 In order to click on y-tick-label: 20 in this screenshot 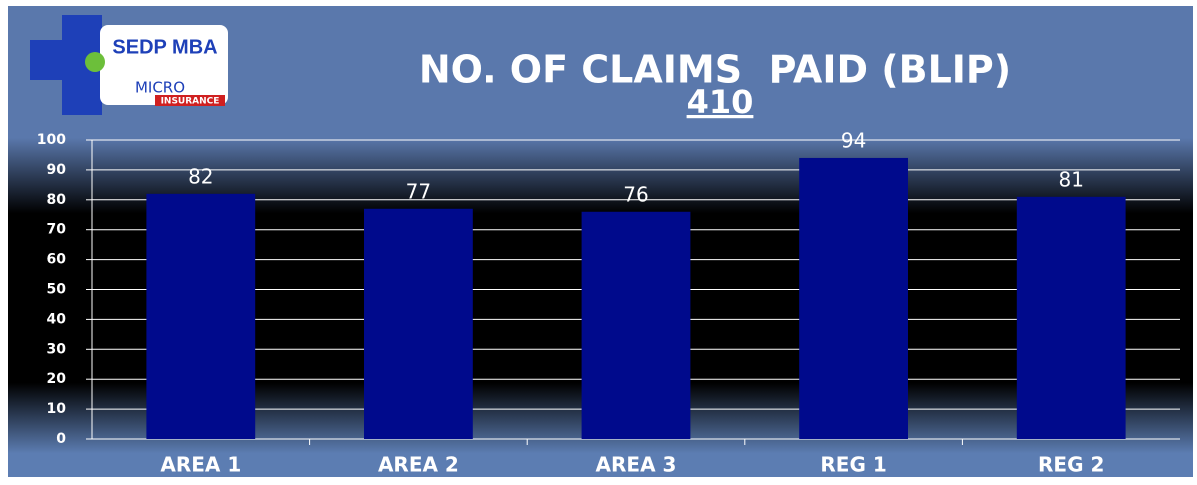, I will do `click(57, 379)`.